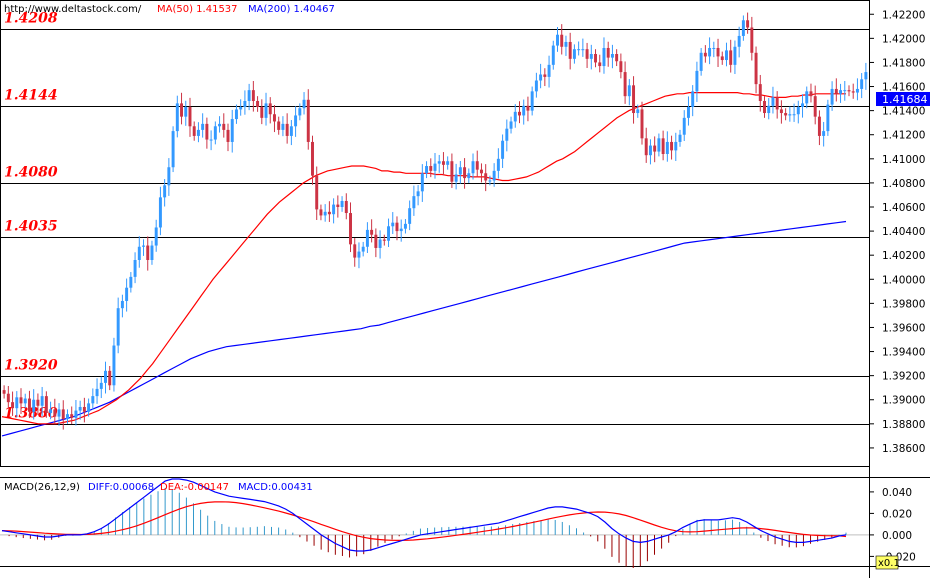 This screenshot has width=930, height=582. Describe the element at coordinates (903, 88) in the screenshot. I see `price-tick-label: 1.41600` at that location.